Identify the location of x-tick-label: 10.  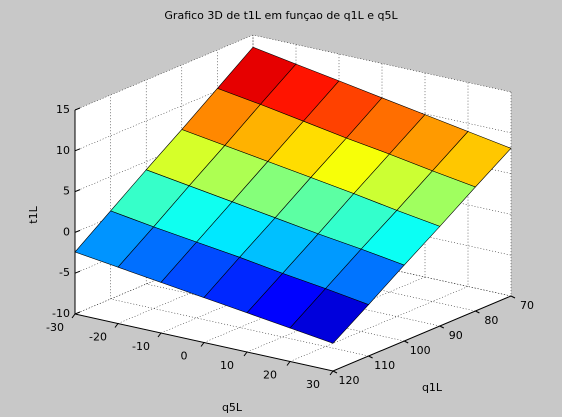
(227, 365).